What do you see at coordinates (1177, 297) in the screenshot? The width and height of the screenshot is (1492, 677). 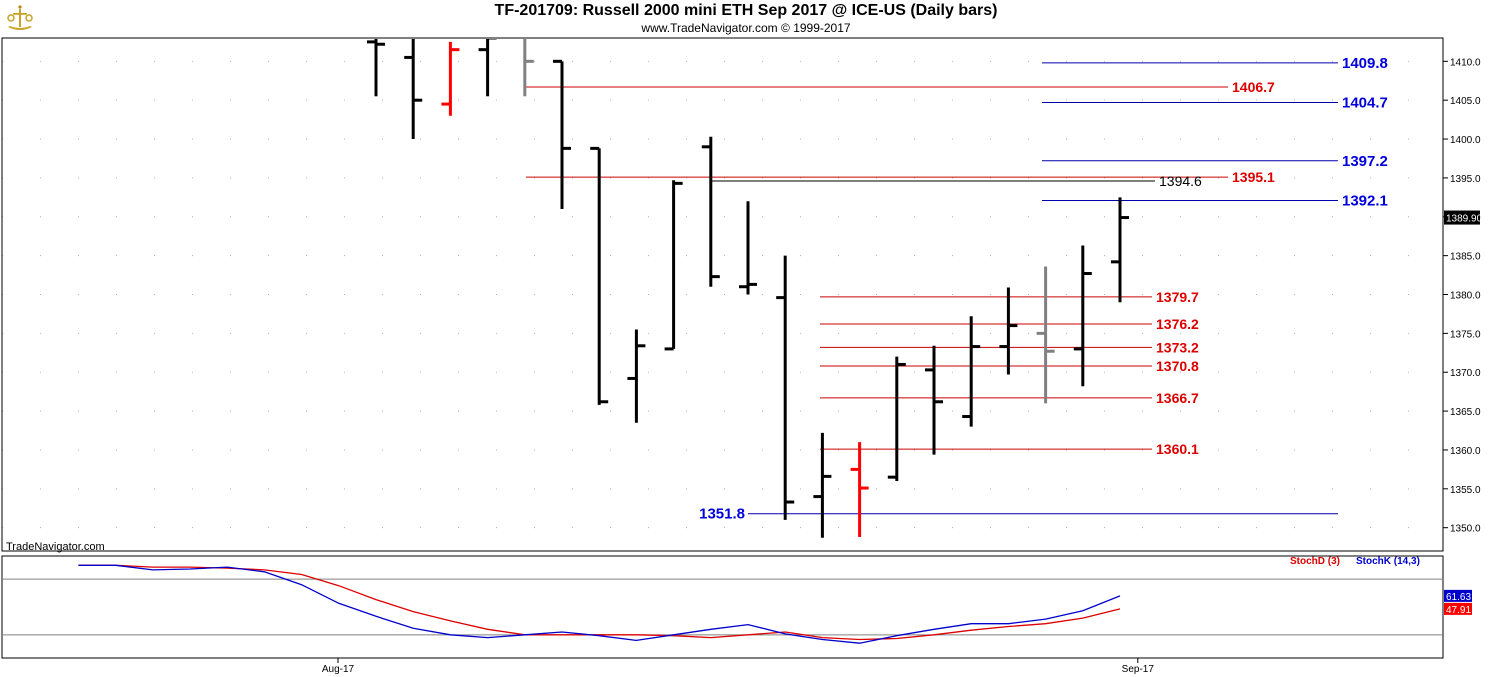 I see `price-level-label: 1379.7` at bounding box center [1177, 297].